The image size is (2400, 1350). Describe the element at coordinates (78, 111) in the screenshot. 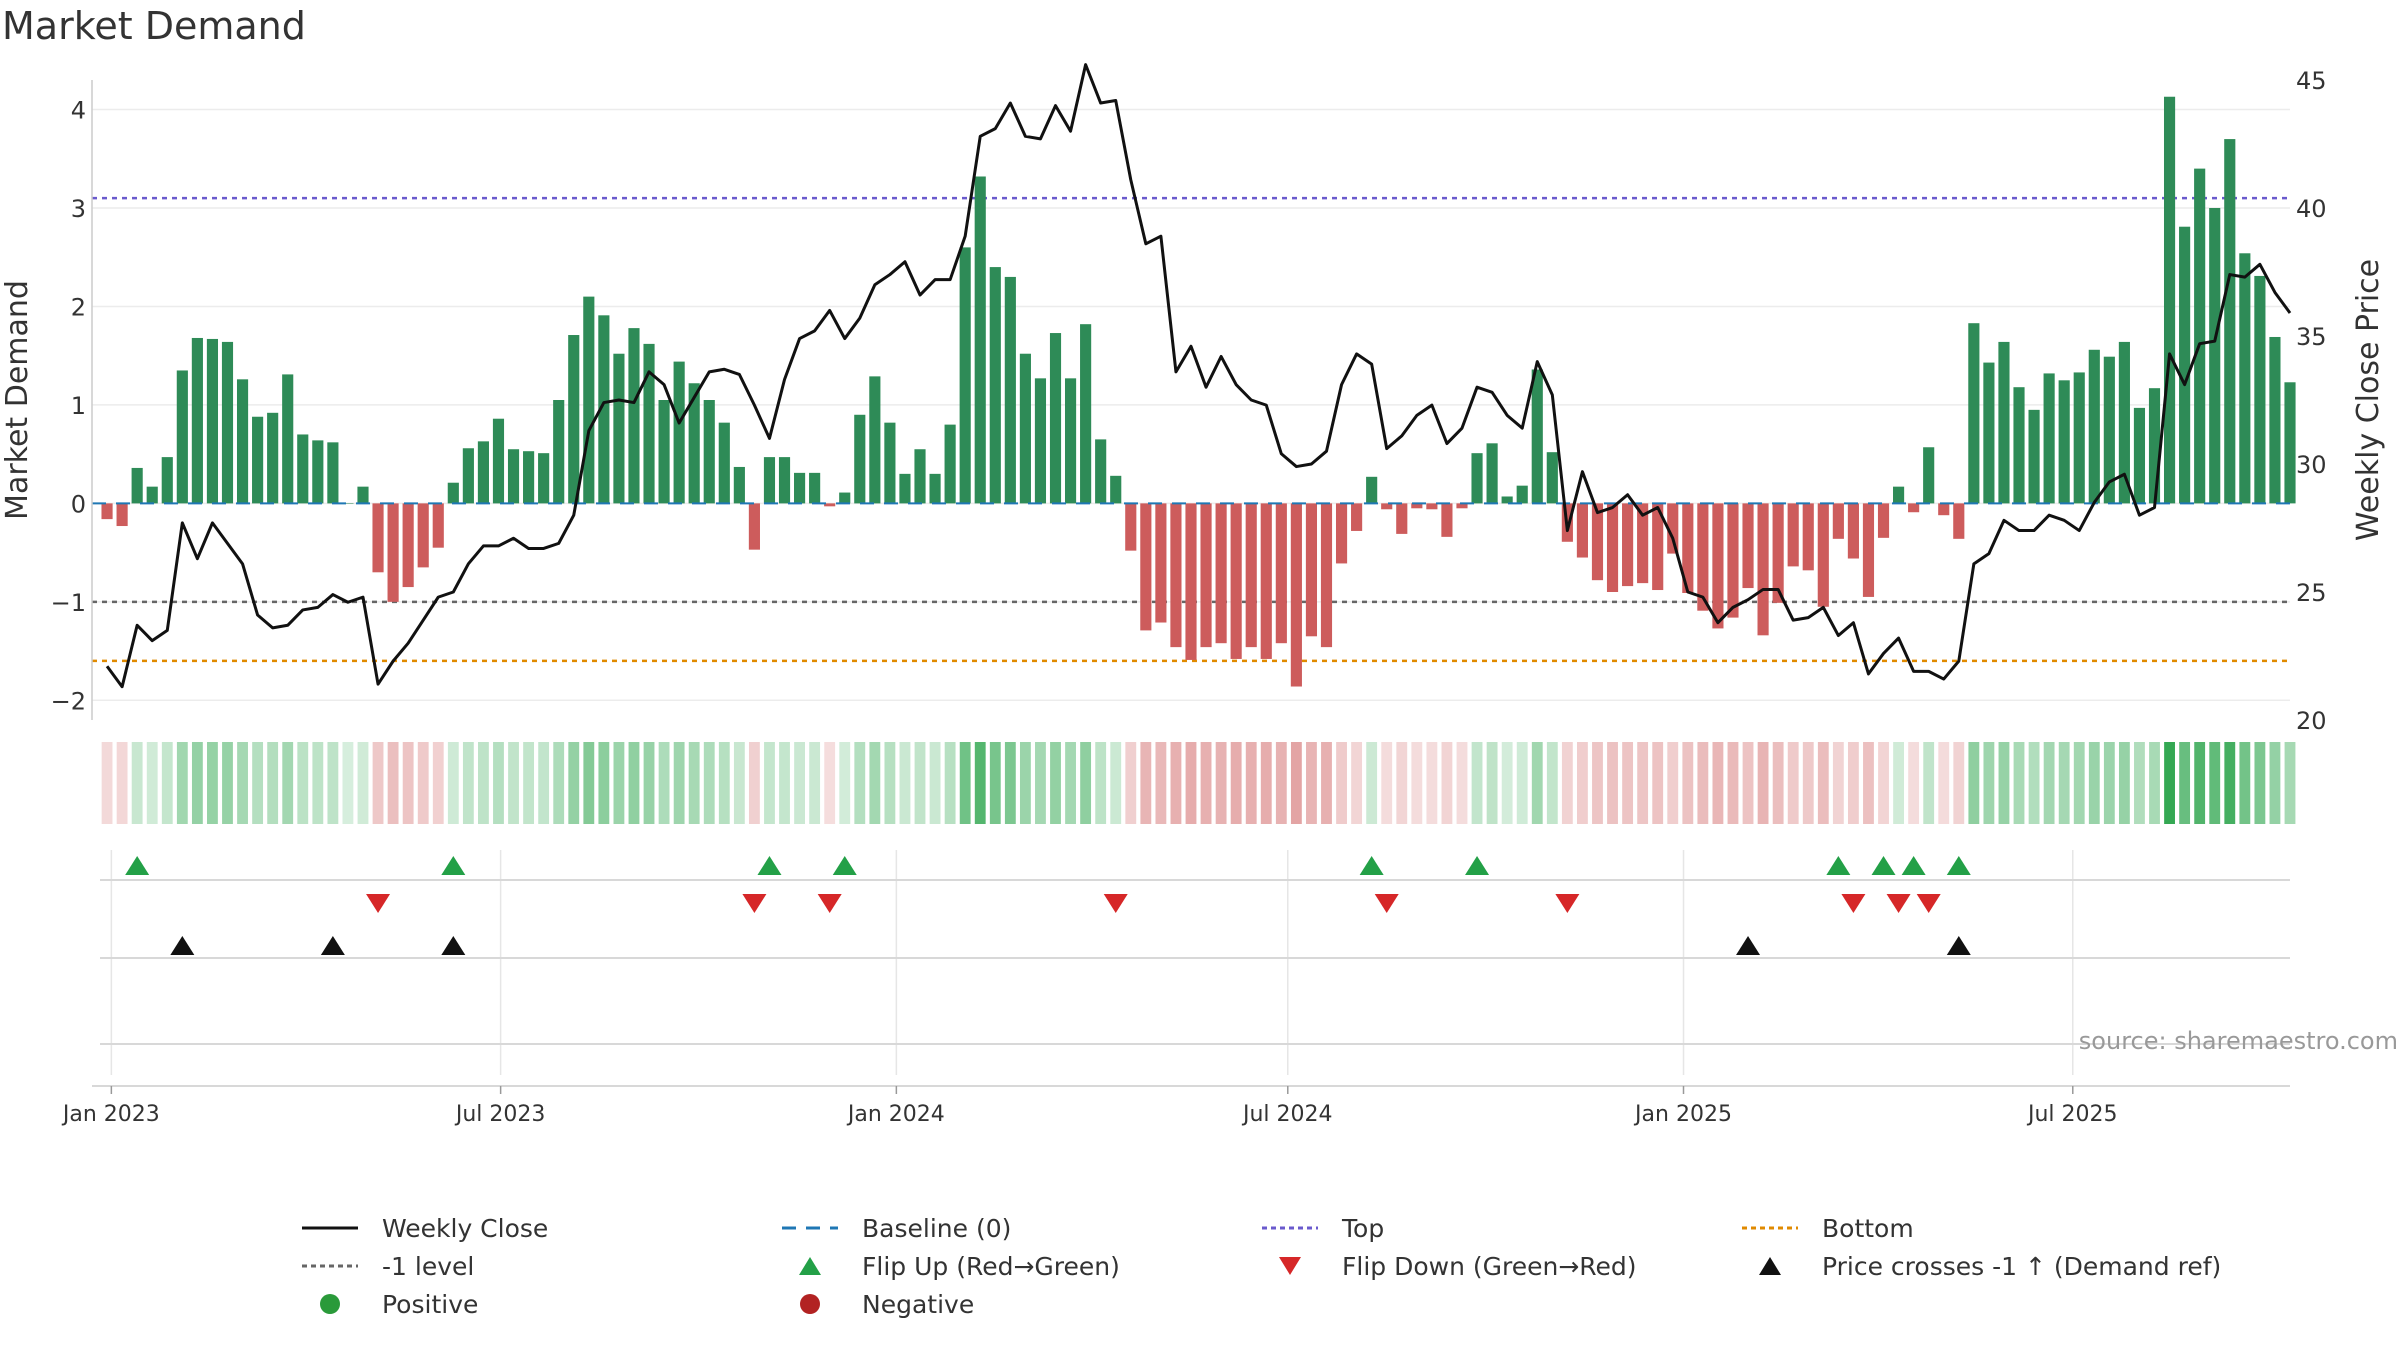

I see `y-tick-label: 4` at that location.